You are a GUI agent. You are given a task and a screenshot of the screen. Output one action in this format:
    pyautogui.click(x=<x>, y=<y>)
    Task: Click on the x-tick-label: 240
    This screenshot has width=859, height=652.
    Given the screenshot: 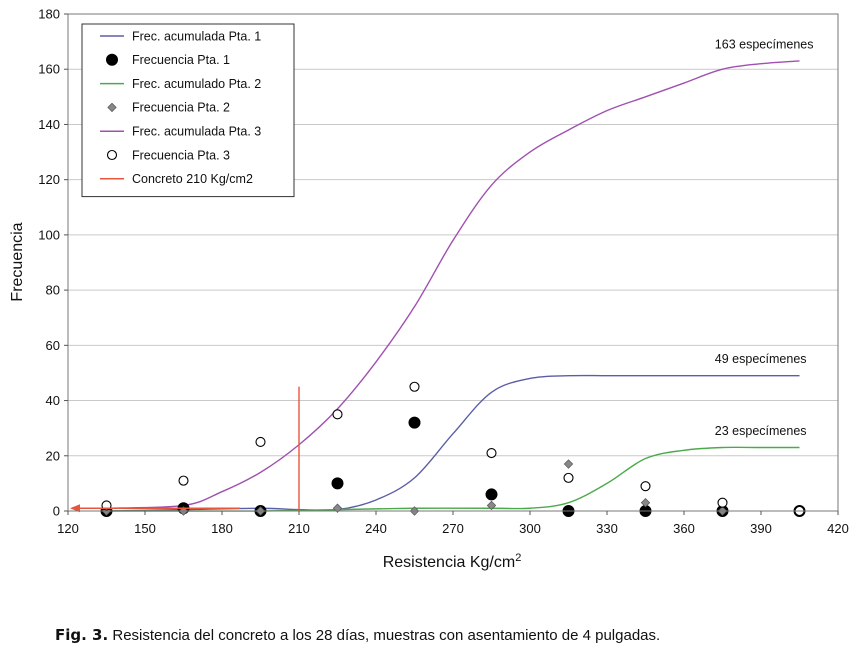 What is the action you would take?
    pyautogui.click(x=376, y=528)
    